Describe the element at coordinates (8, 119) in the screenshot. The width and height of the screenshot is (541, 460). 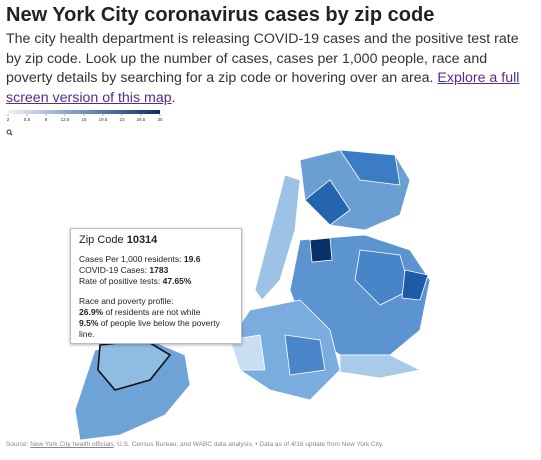
I see `legend-tick-label: 2` at that location.